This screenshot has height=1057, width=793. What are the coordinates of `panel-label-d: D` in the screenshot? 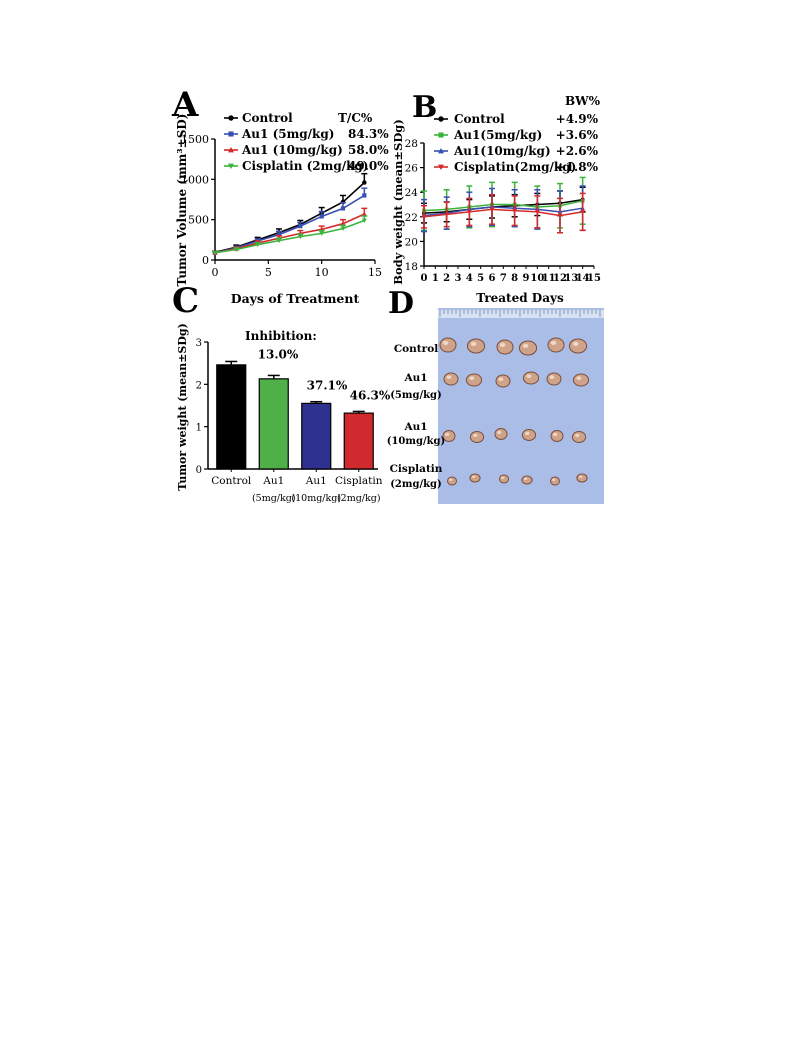 It's located at (401, 303).